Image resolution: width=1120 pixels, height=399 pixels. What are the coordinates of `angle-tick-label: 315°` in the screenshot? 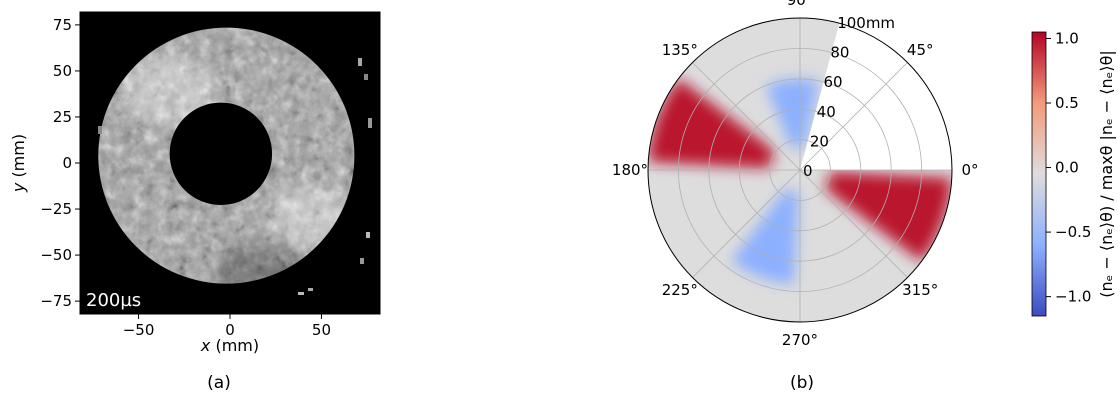 It's located at (920, 290).